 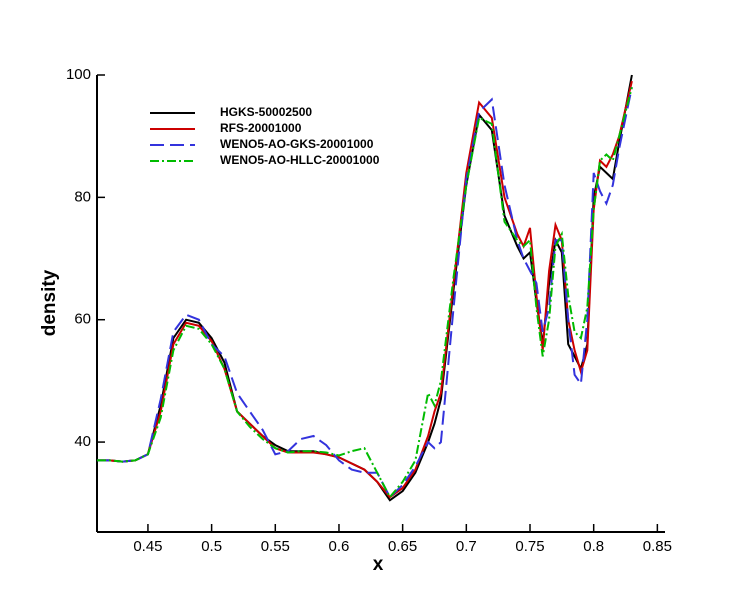 I want to click on x-tick-label: 0.45, so click(x=147, y=546).